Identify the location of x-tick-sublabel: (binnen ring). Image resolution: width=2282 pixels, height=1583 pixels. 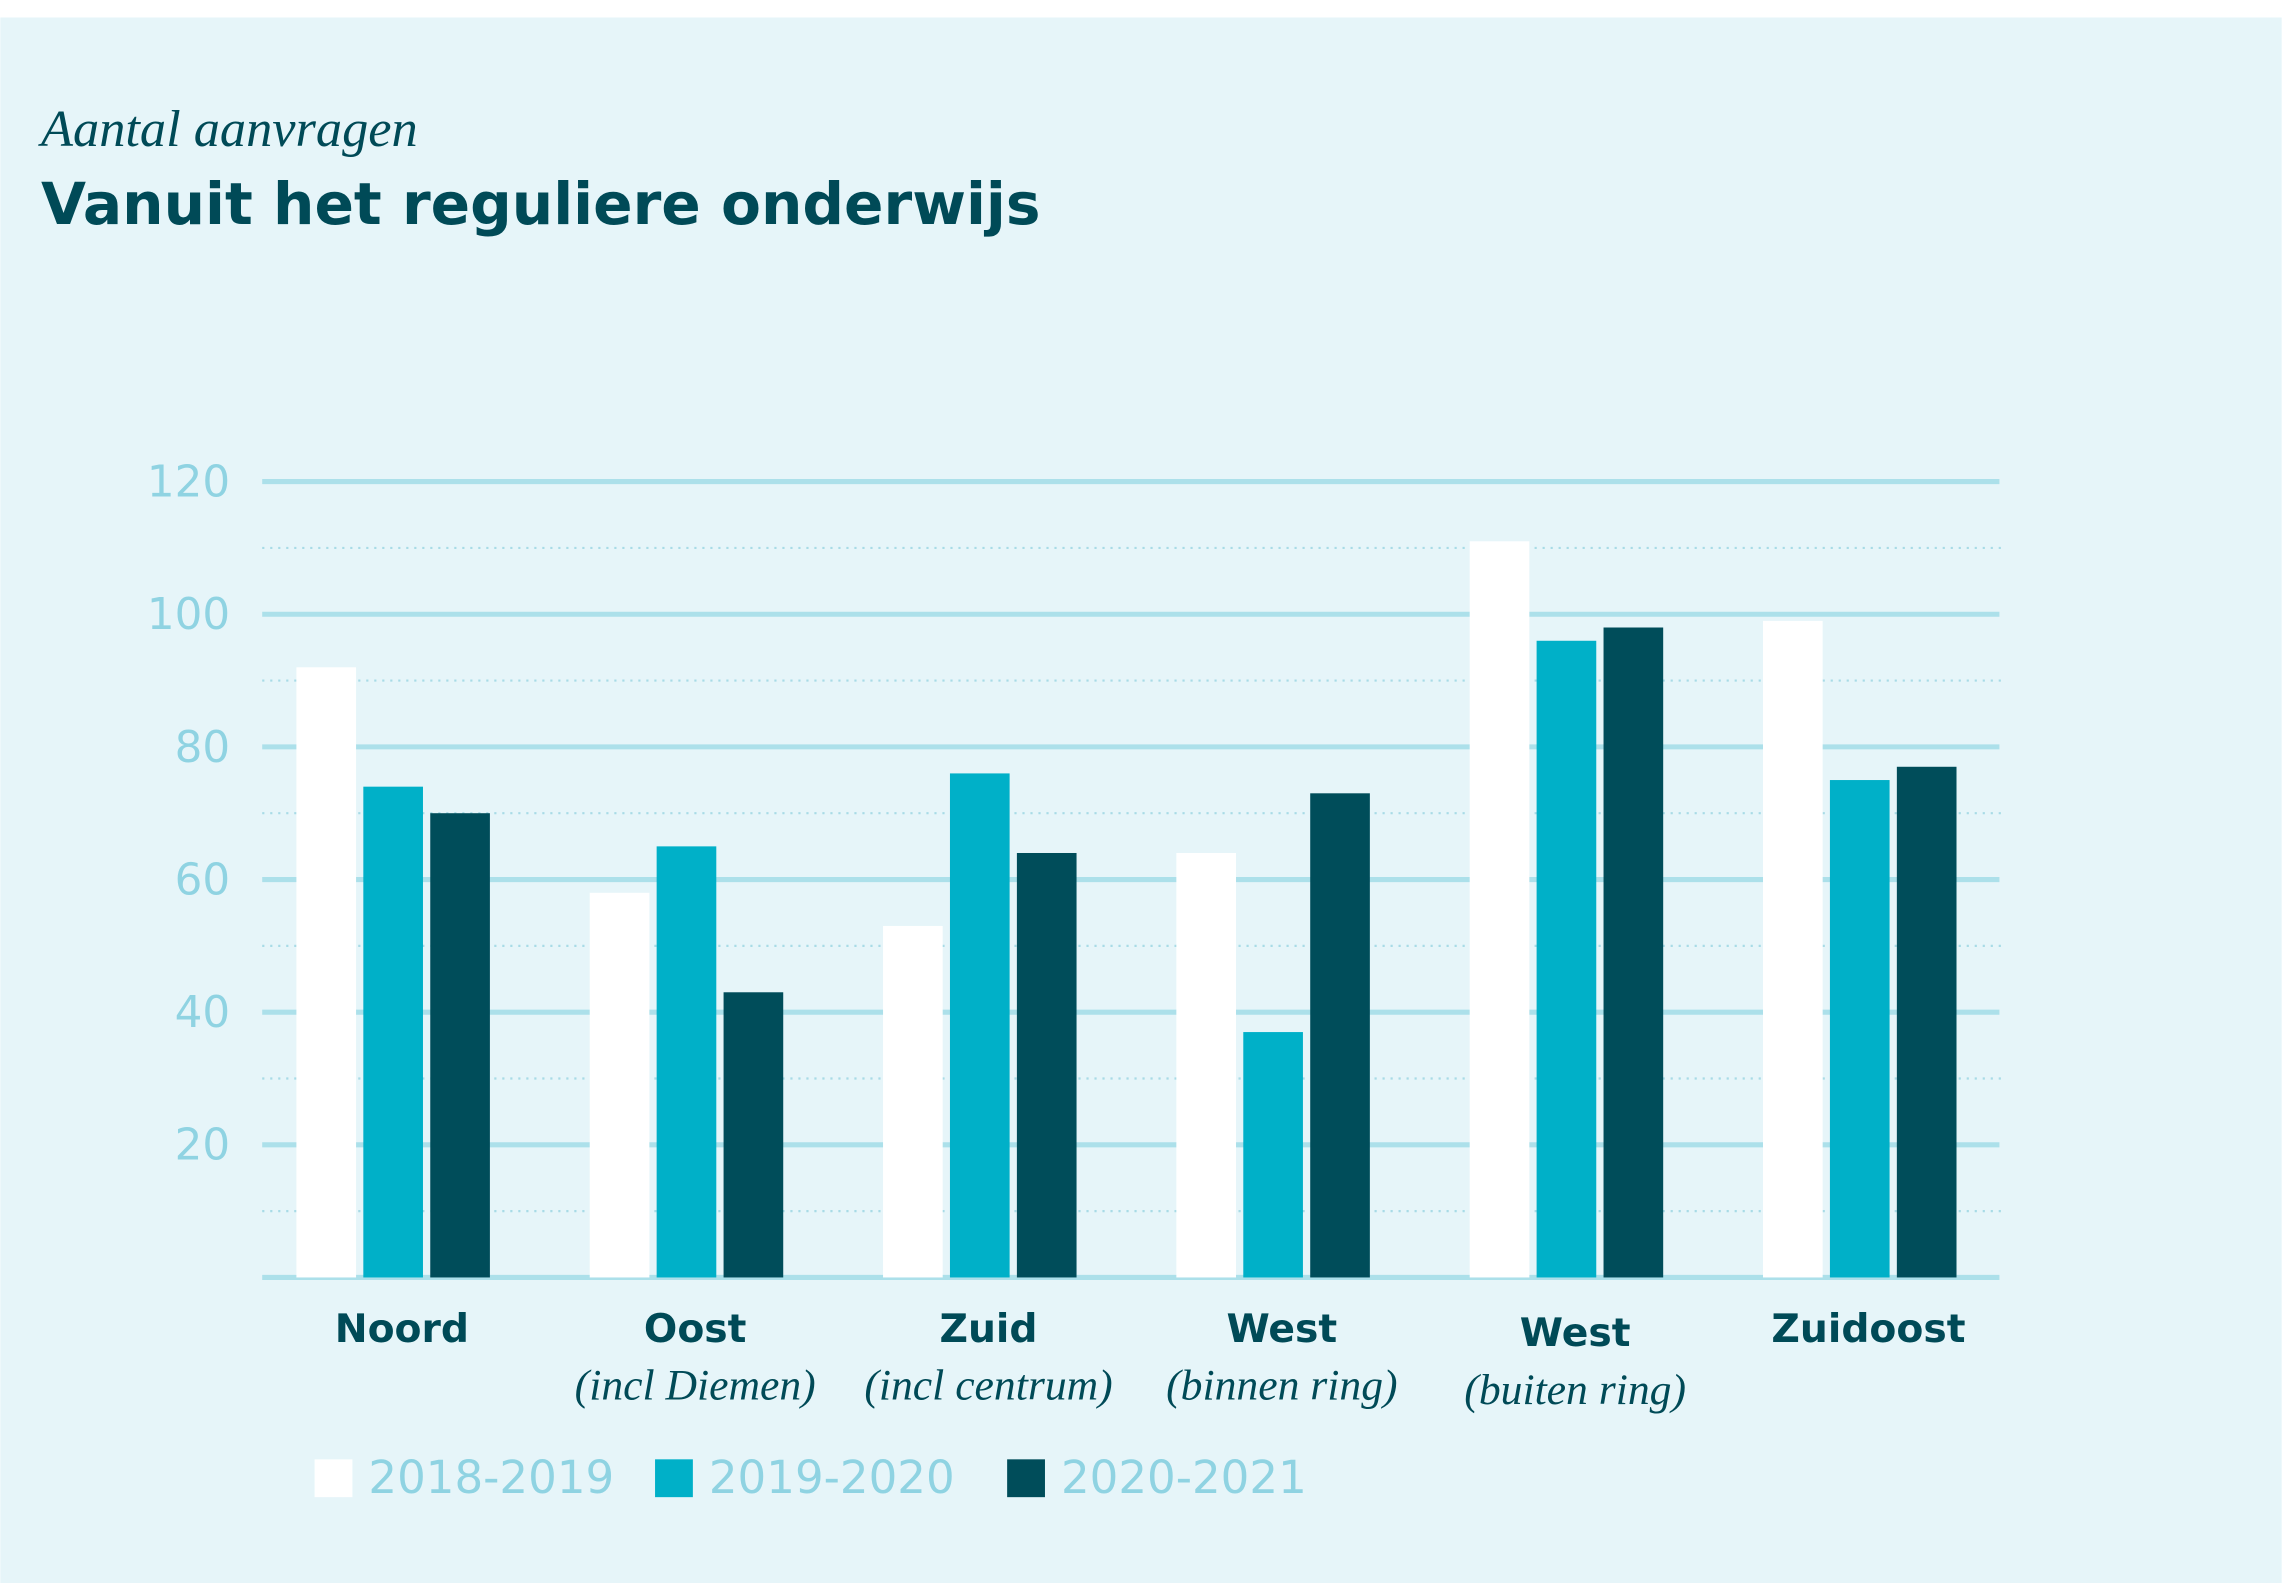
(1281, 1386).